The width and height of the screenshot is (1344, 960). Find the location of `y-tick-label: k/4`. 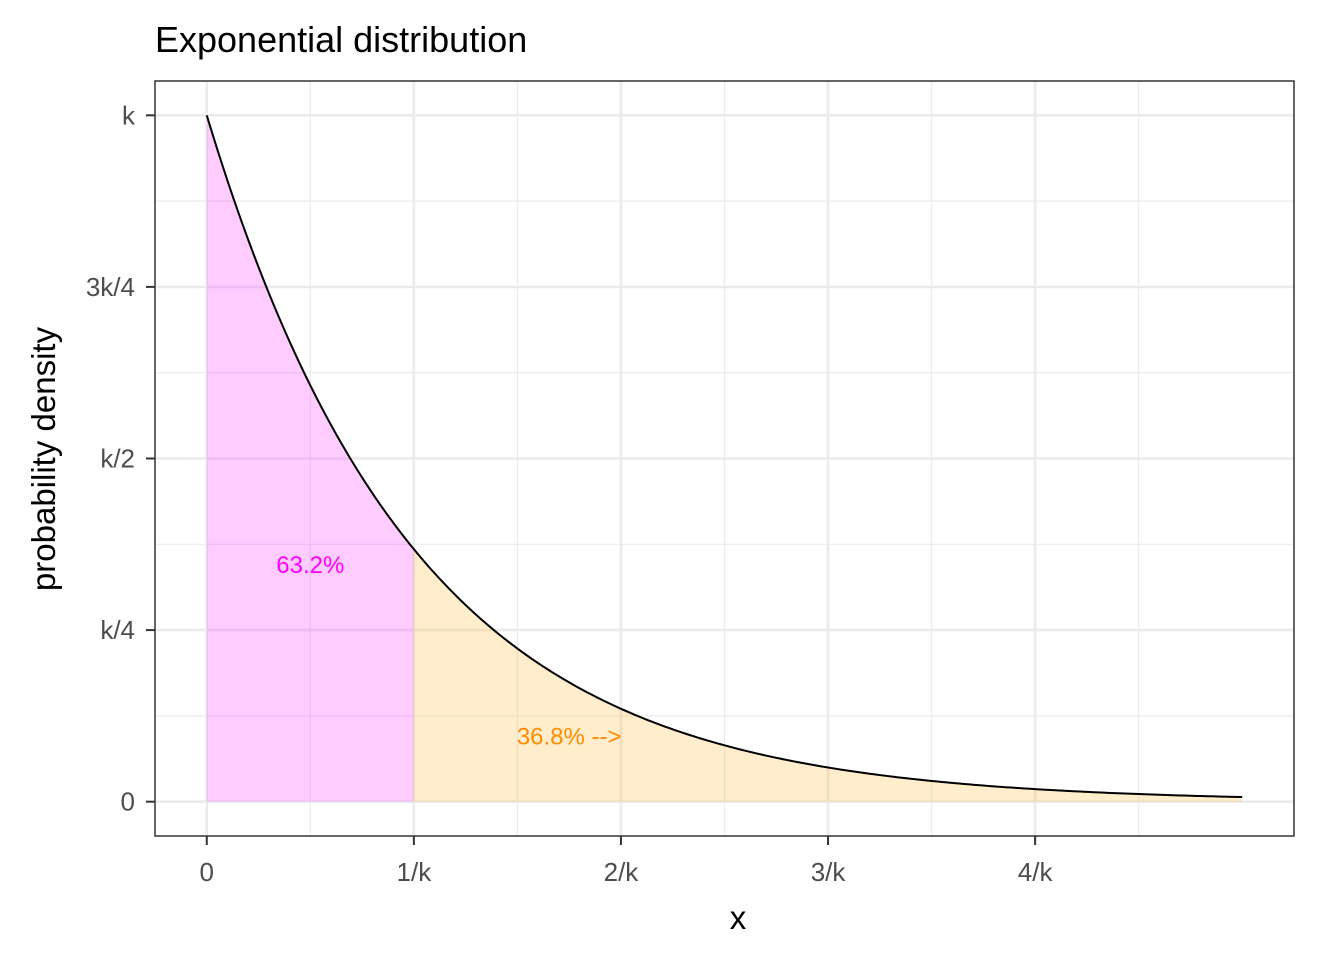

y-tick-label: k/4 is located at coordinates (117, 630).